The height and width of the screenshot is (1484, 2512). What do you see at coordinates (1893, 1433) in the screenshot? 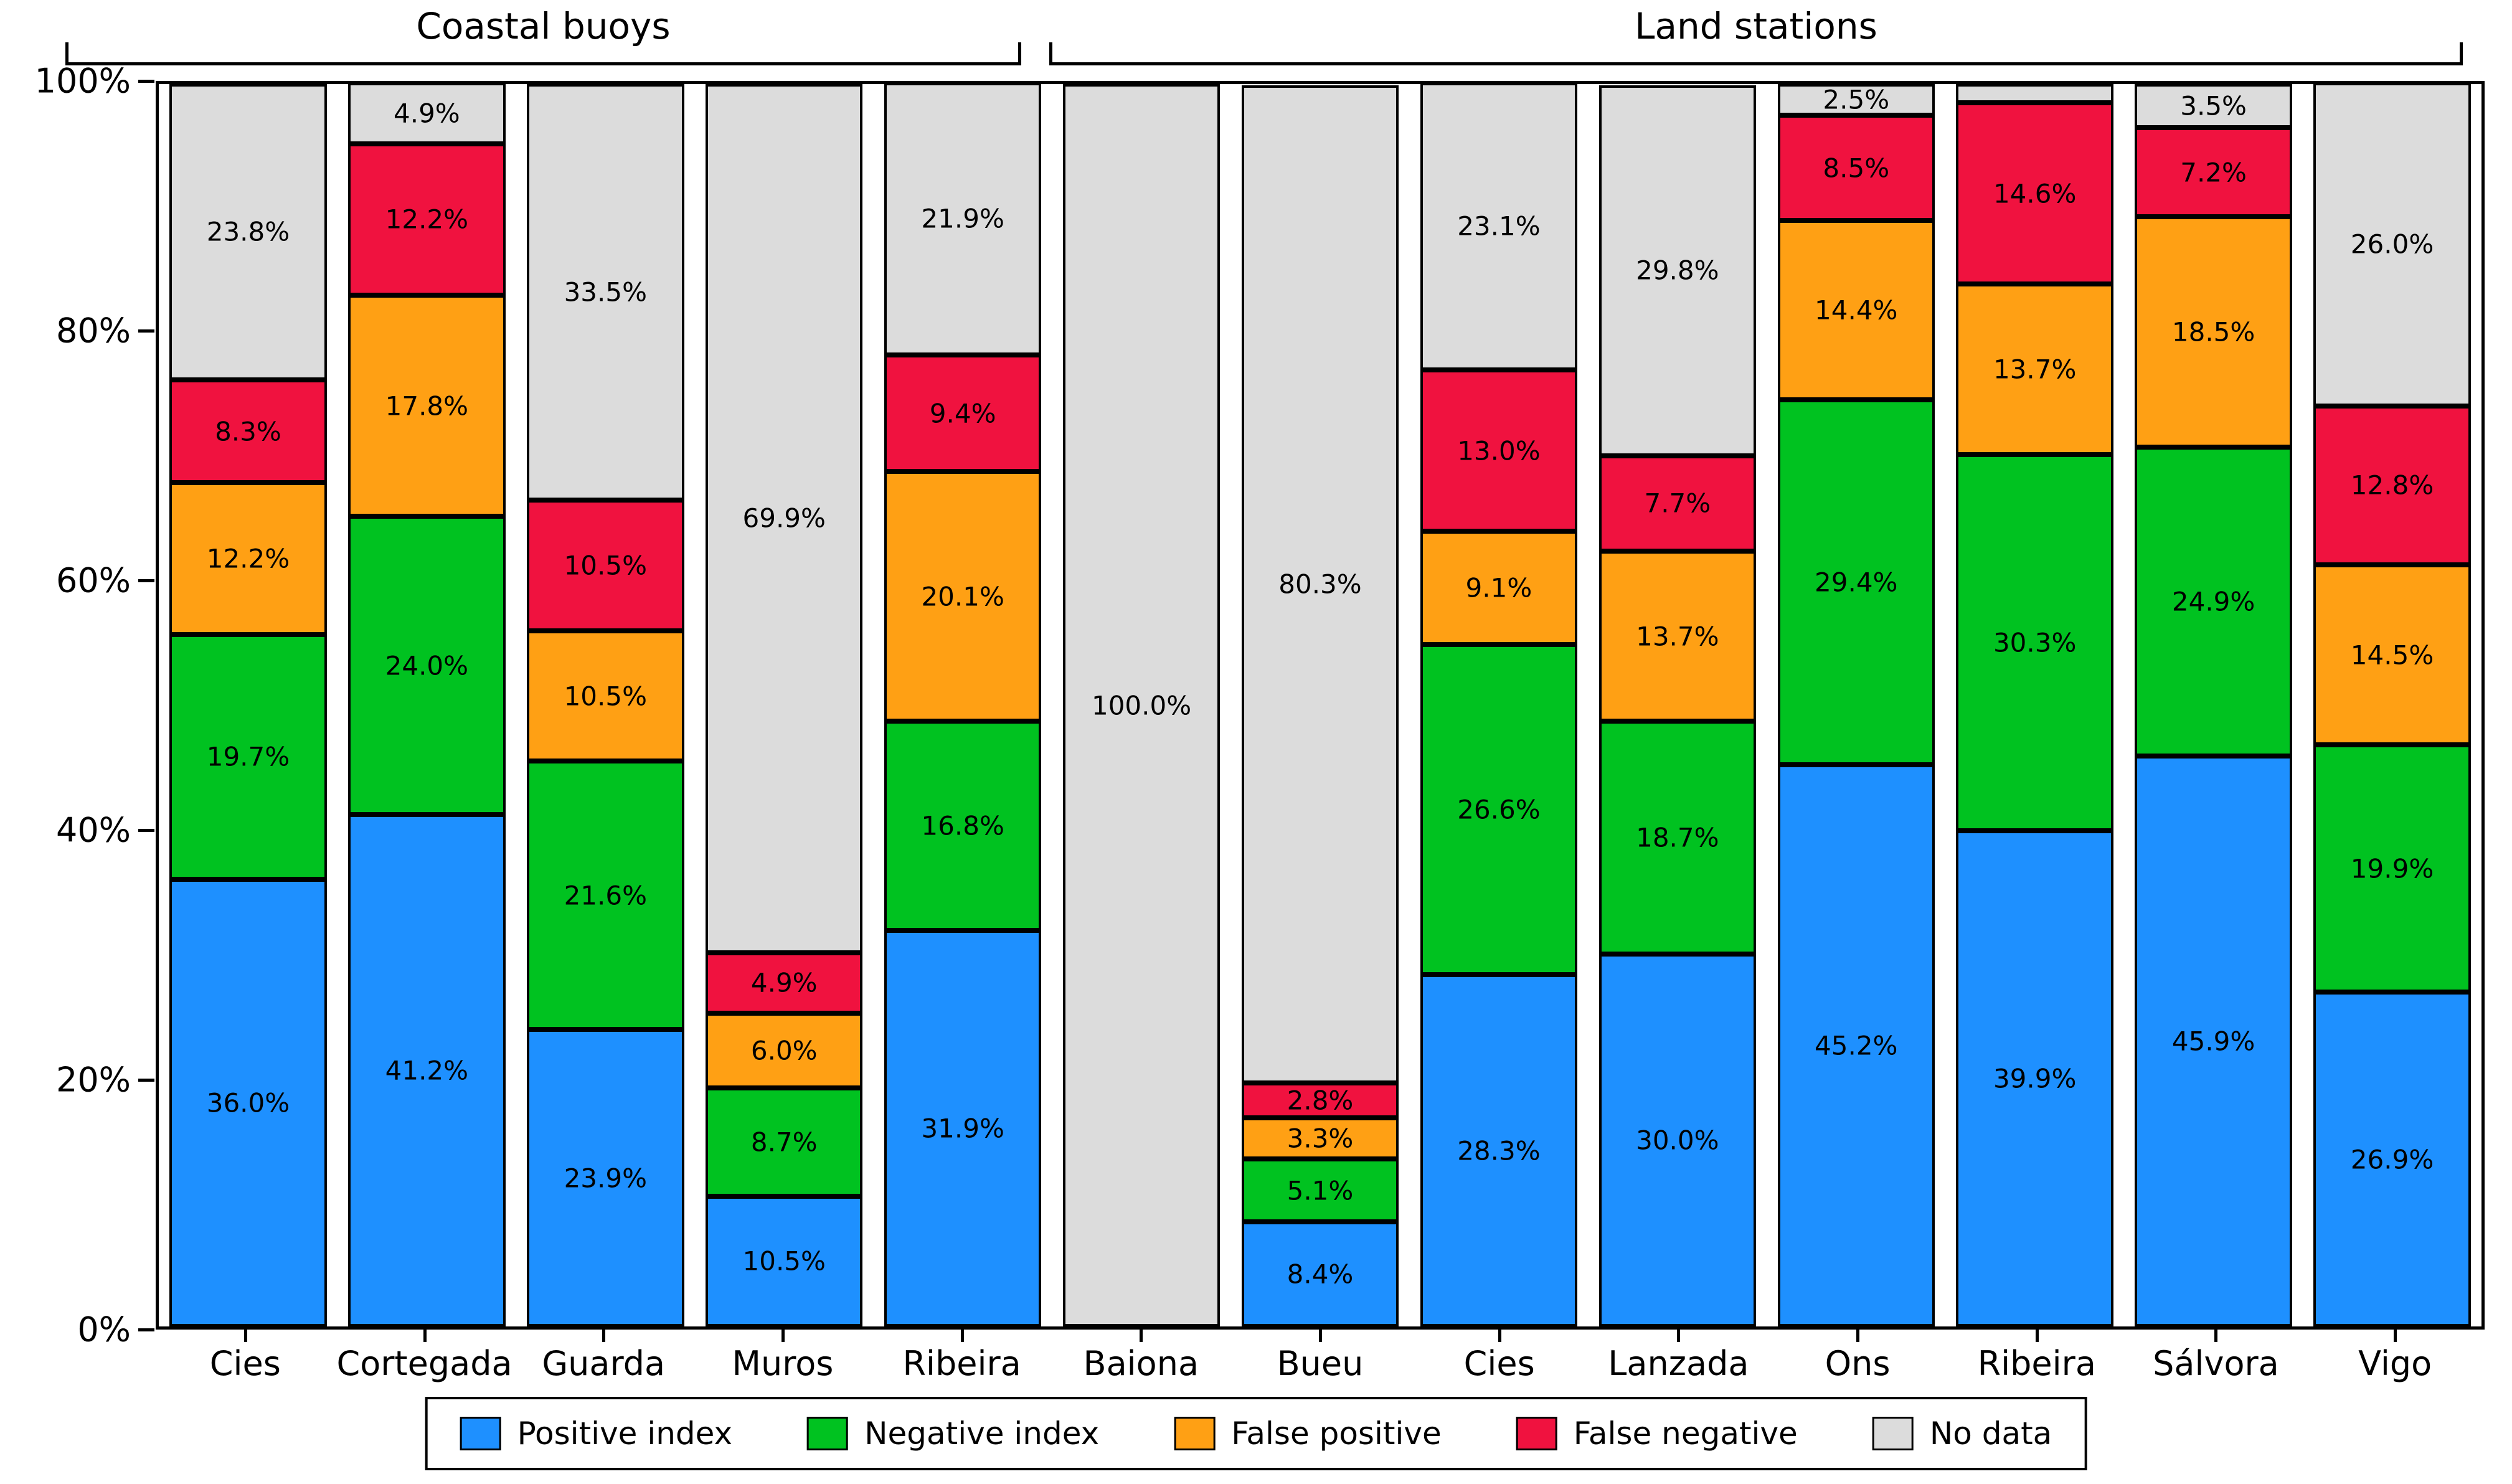
I see `no-data-swatch-icon` at bounding box center [1893, 1433].